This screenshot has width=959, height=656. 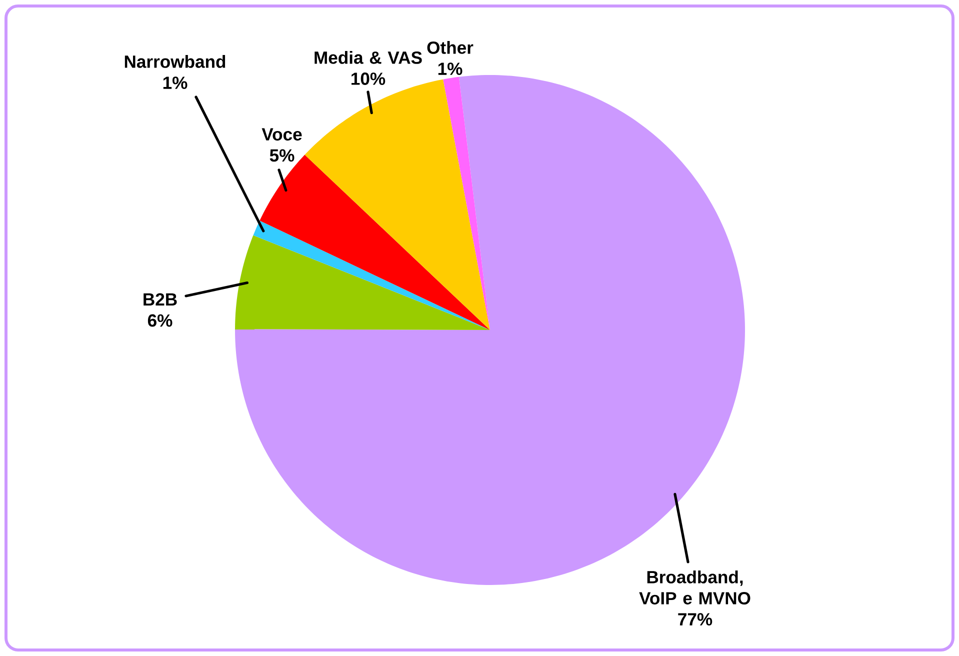 I want to click on slice-label: Narrowband, so click(x=175, y=61).